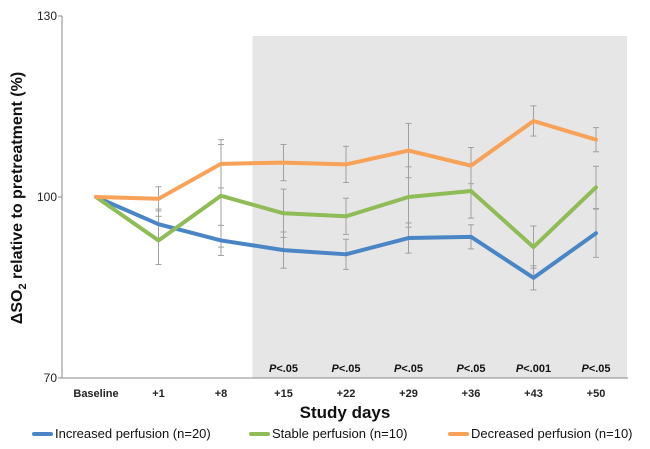 This screenshot has width=650, height=449. What do you see at coordinates (158, 394) in the screenshot?
I see `x-tick-label: +1` at bounding box center [158, 394].